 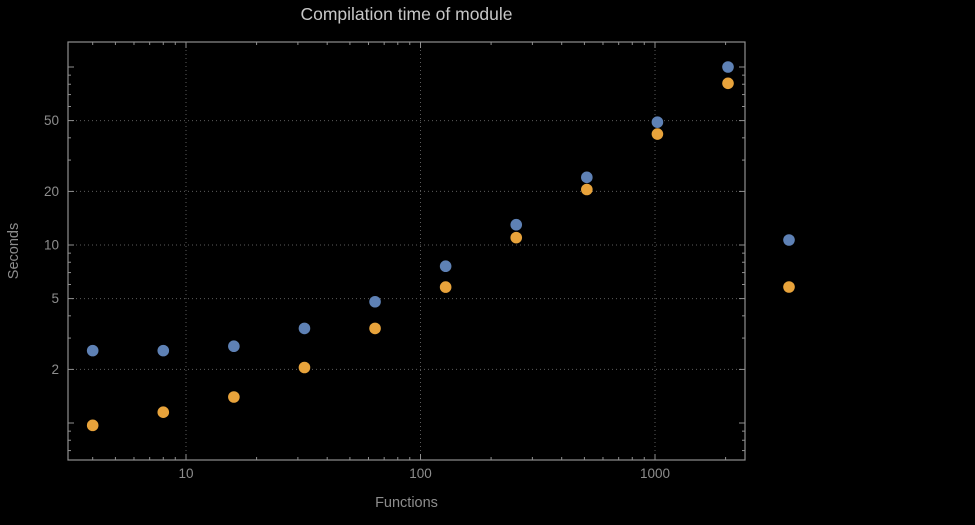 What do you see at coordinates (55, 298) in the screenshot?
I see `y-tick-label: 5` at bounding box center [55, 298].